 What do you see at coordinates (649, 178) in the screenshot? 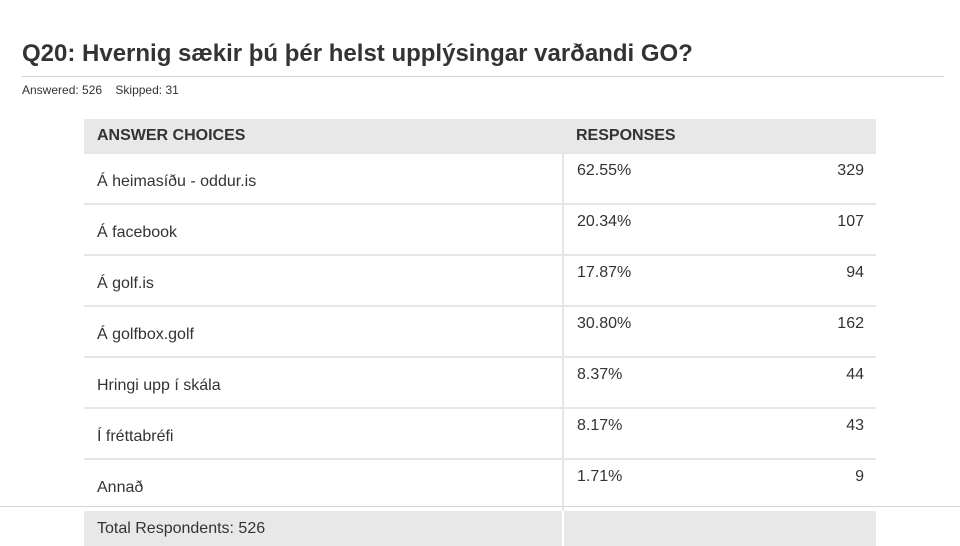
I see `response-percent: 62.55%` at bounding box center [649, 178].